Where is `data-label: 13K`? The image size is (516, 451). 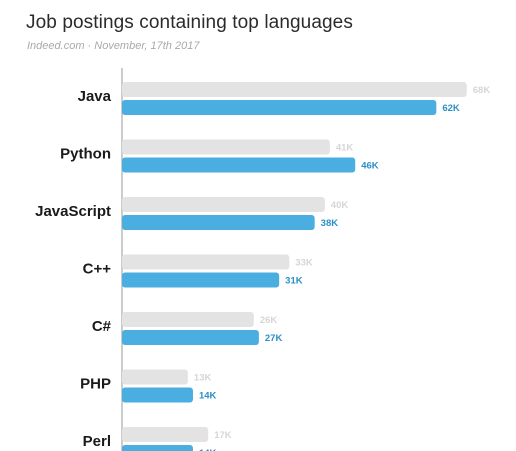
data-label: 13K is located at coordinates (203, 378).